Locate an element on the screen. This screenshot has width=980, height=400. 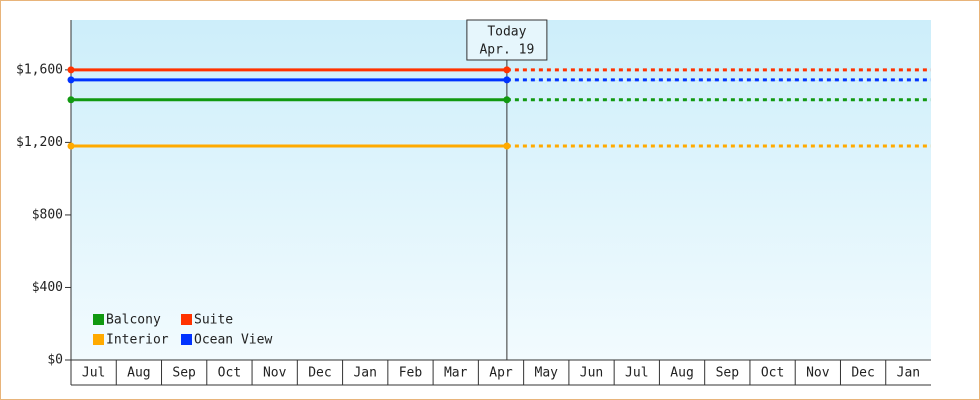
legend-label: Ocean View is located at coordinates (233, 340).